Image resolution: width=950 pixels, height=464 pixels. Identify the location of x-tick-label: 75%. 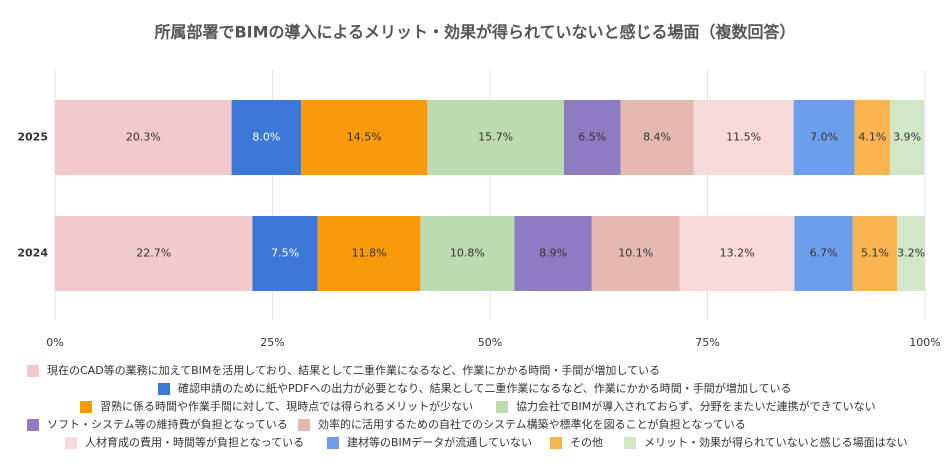
(707, 342).